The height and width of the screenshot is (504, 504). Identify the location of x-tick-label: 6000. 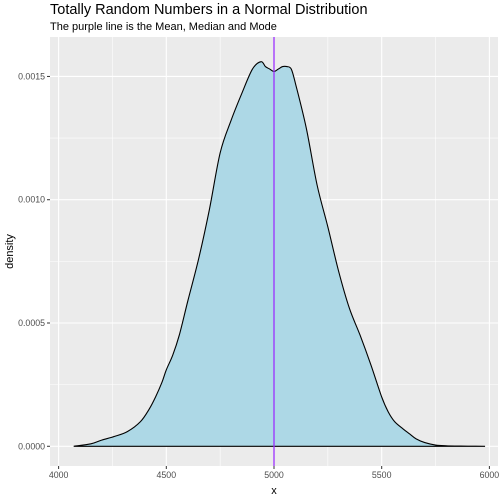
(490, 475).